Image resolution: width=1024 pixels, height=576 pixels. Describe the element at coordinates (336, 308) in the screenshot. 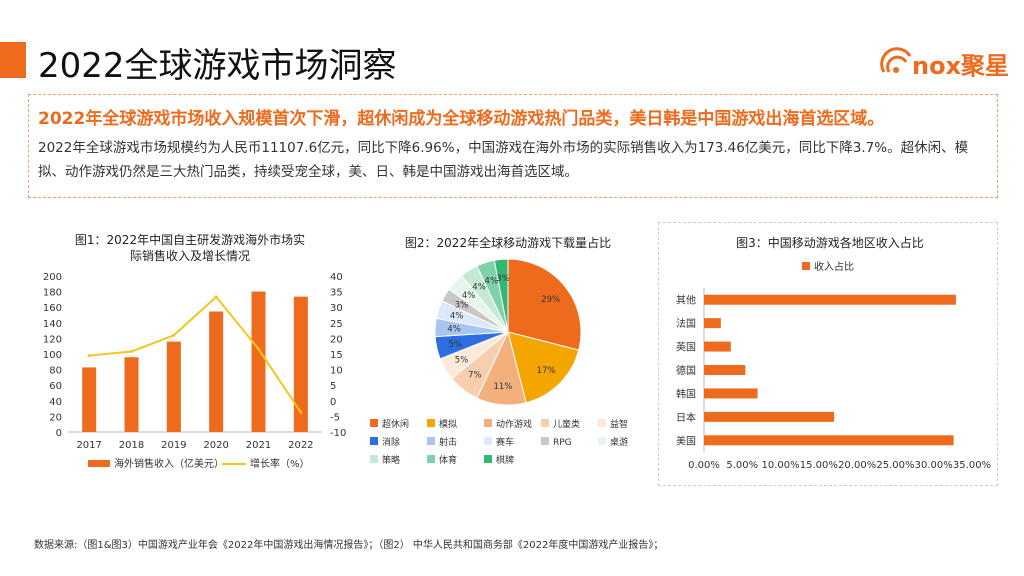

I see `y-right-tick-label: 30` at that location.